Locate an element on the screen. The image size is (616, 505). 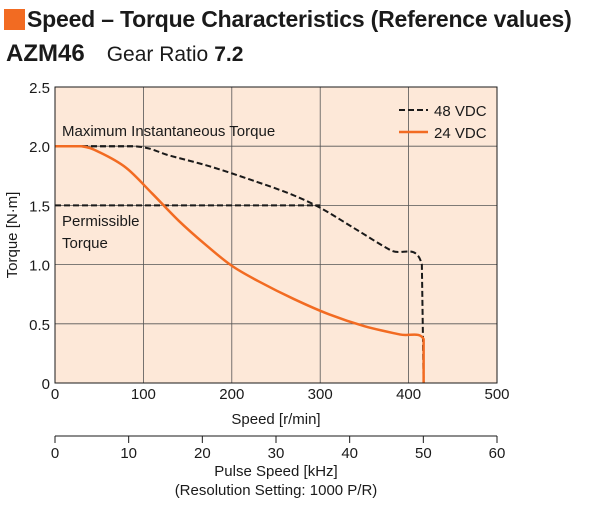
y-tick-label: 2.0 is located at coordinates (39, 147).